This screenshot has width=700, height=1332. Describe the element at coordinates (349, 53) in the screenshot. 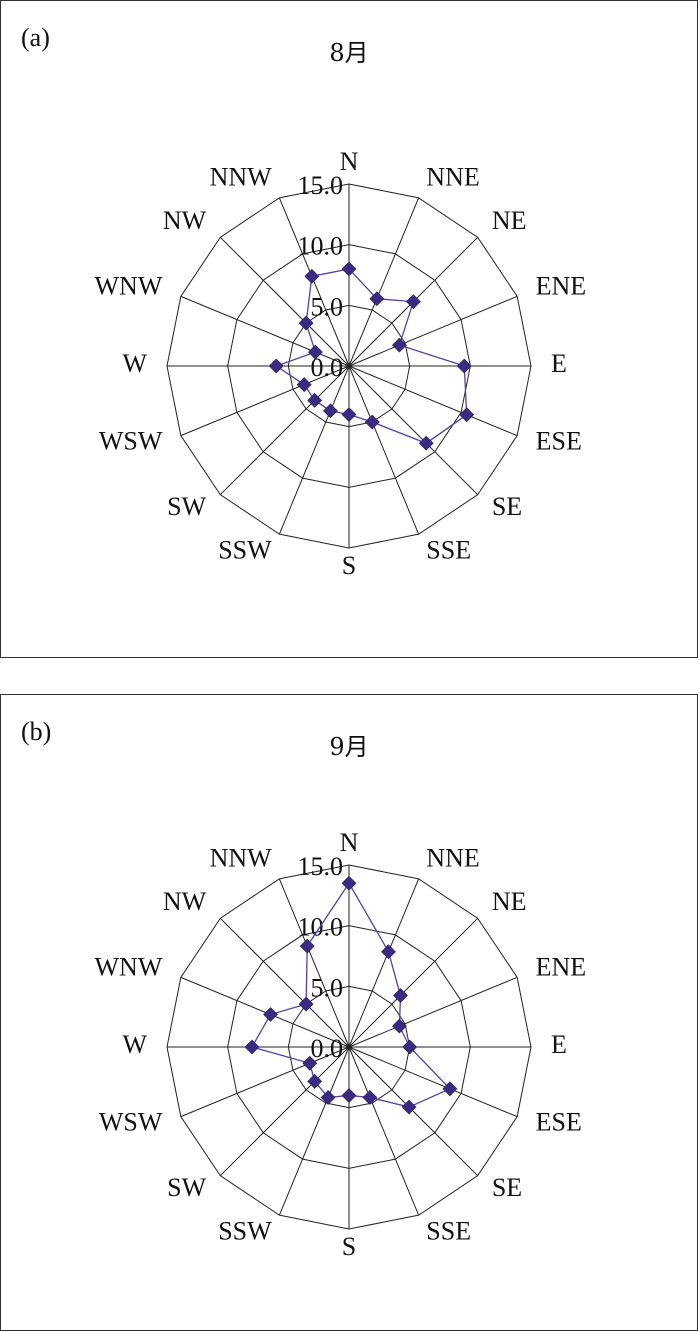

I see `chart-title: 8月` at that location.